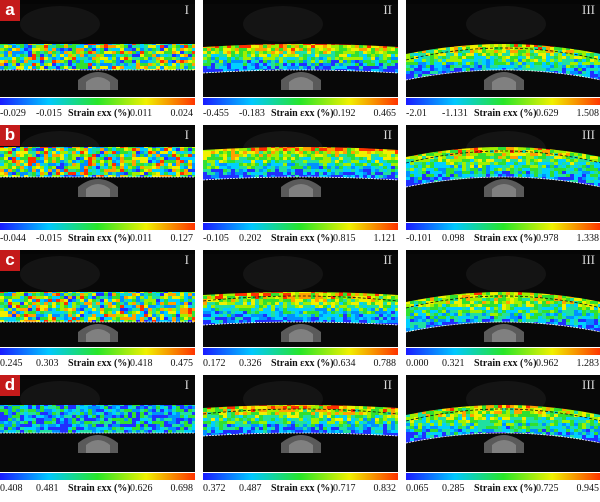  I want to click on colorbar-labels: 0.408 0.481 Strain εxx (%) 0.626 0.698, so click(97, 489).